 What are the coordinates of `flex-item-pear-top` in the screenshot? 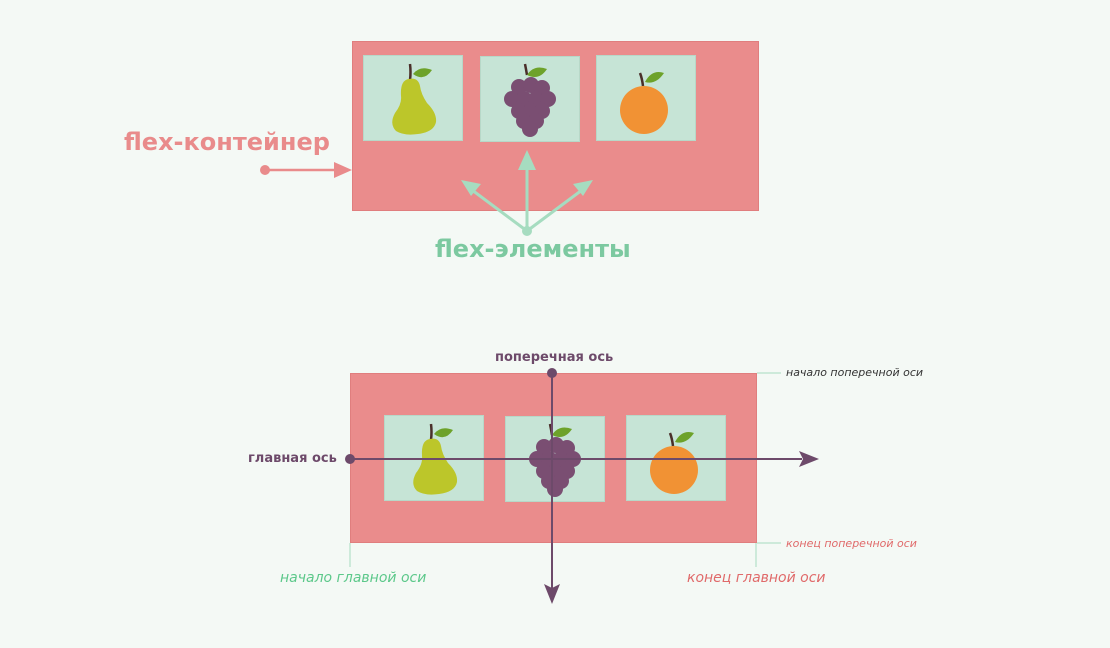 It's located at (413, 98).